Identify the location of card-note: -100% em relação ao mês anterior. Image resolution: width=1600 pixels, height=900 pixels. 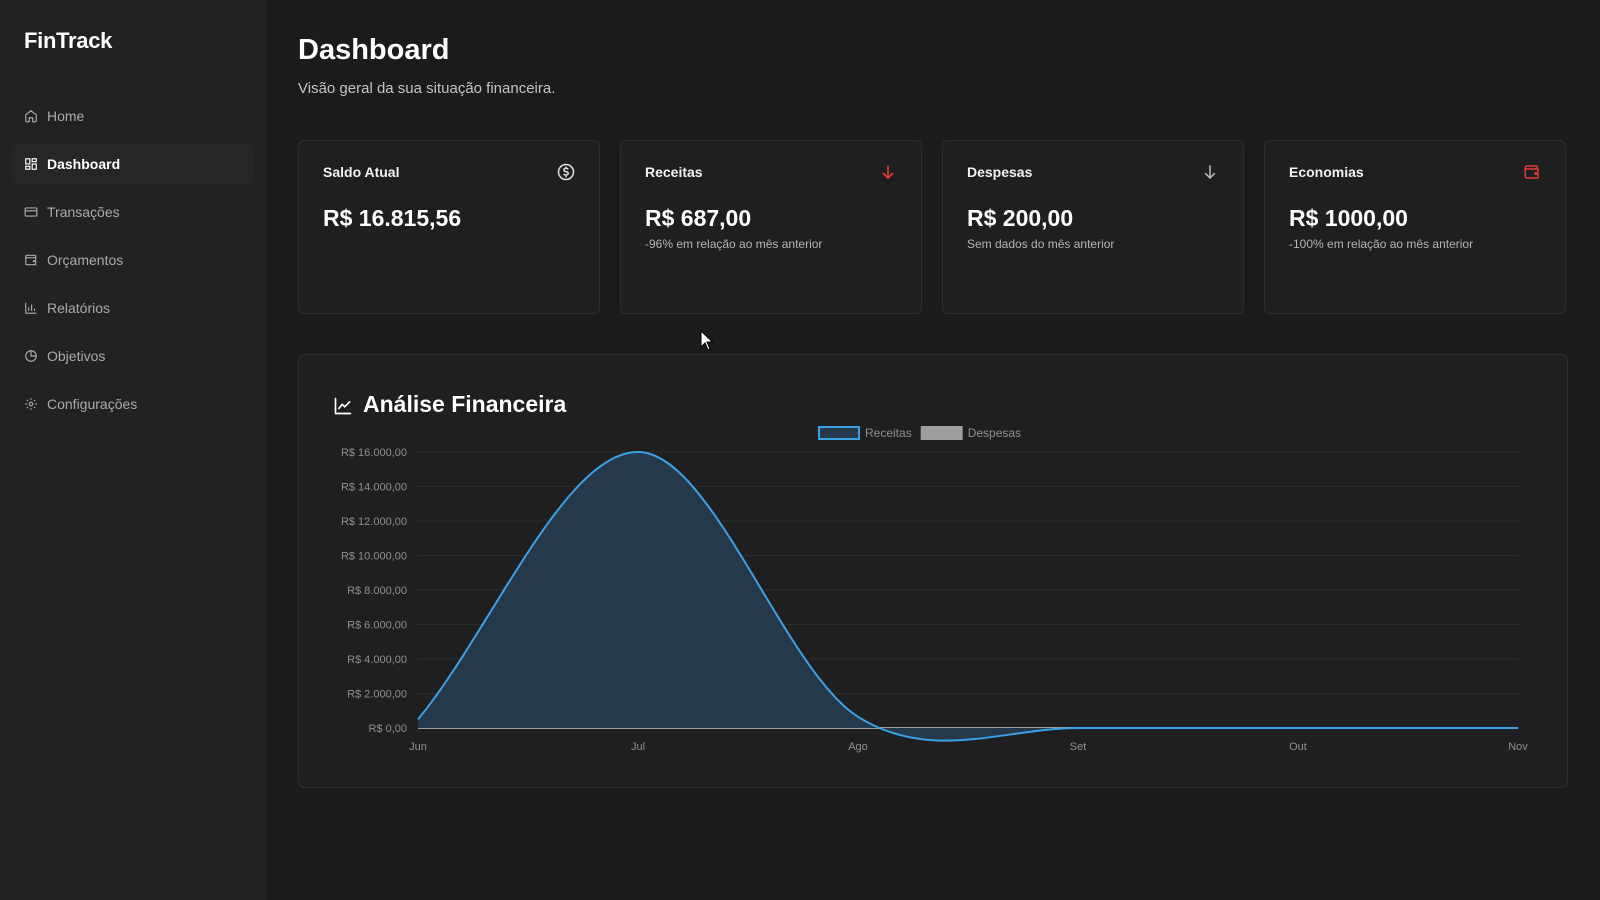
(1381, 244).